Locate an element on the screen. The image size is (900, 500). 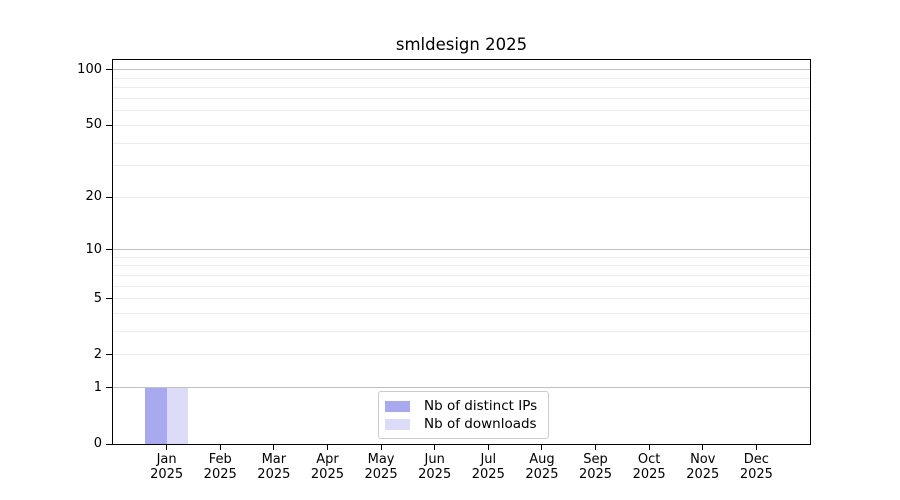
x-tick-label: Dec 2025 is located at coordinates (756, 467).